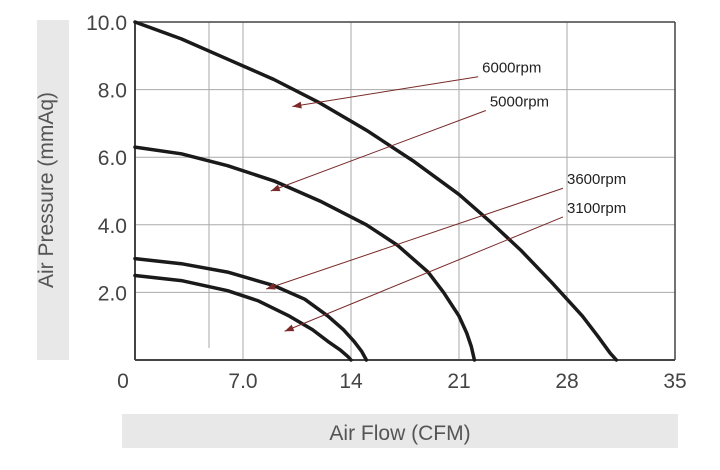 This screenshot has height=470, width=720. I want to click on annotation-arrowhead-3100rpm, so click(289, 328).